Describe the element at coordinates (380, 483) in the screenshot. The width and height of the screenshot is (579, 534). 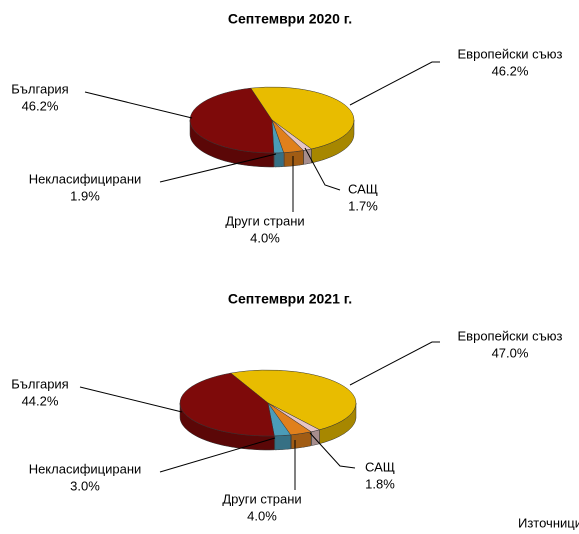
I see `slice-value: 1.8%` at that location.